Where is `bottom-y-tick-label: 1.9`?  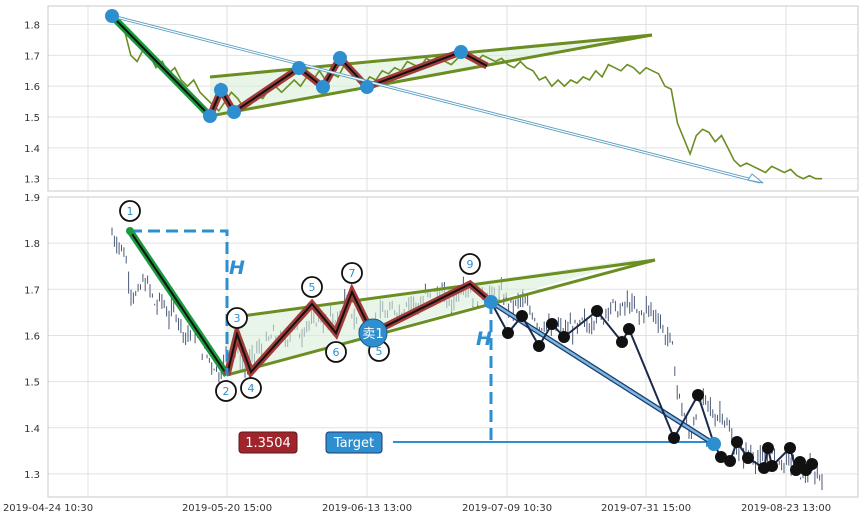
bottom-y-tick-label: 1.9 is located at coordinates (32, 198).